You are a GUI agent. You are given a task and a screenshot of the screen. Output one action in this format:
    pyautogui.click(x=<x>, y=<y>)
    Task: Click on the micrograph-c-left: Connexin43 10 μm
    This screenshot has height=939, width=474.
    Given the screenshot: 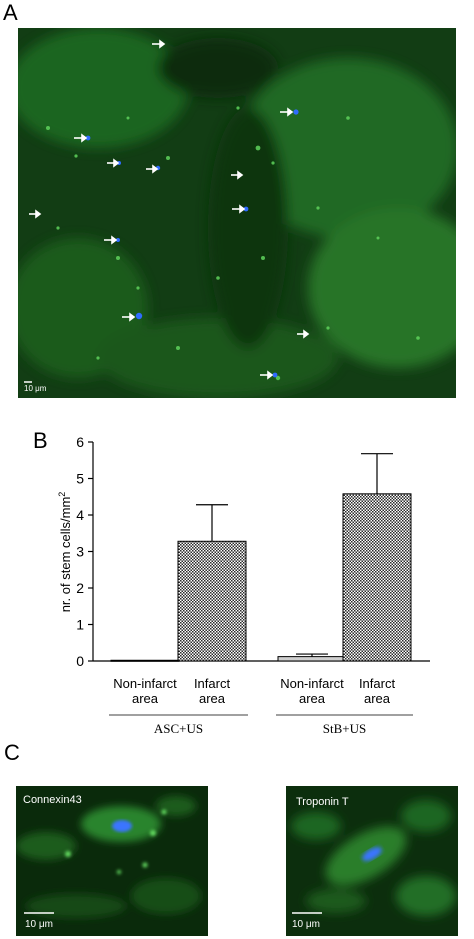 What is the action you would take?
    pyautogui.click(x=112, y=861)
    